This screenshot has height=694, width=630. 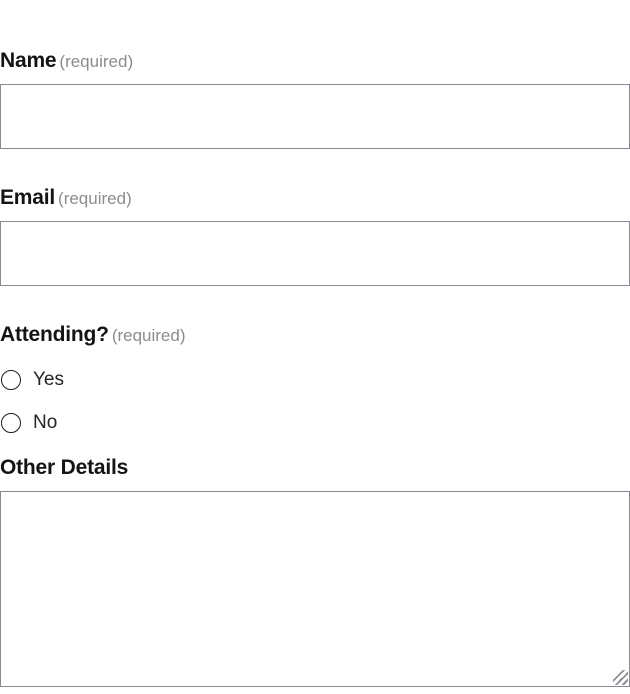 I want to click on label-attending-text: Attending?, so click(x=54, y=334).